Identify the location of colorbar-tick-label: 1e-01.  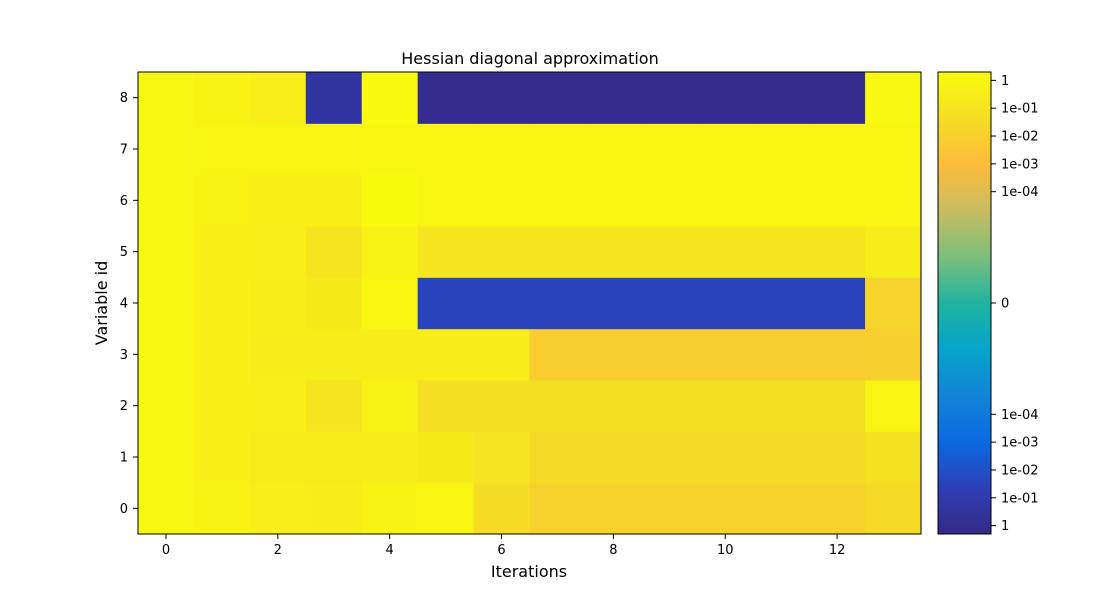
(1020, 498).